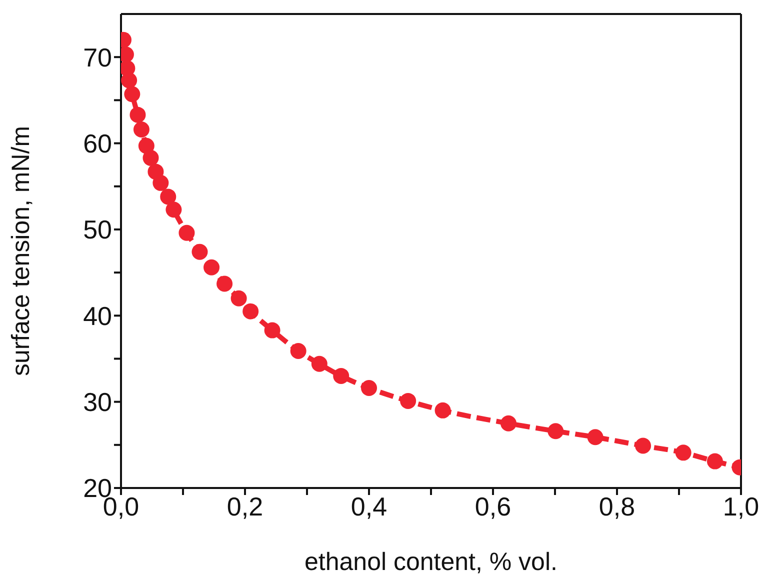  I want to click on y-tick-label: 30, so click(97, 402).